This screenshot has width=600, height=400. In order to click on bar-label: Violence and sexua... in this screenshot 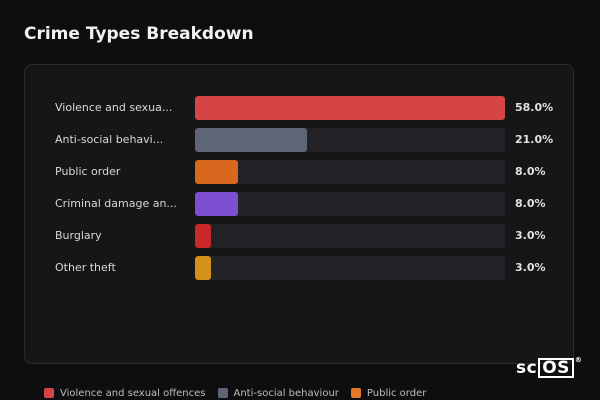, I will do `click(114, 107)`.